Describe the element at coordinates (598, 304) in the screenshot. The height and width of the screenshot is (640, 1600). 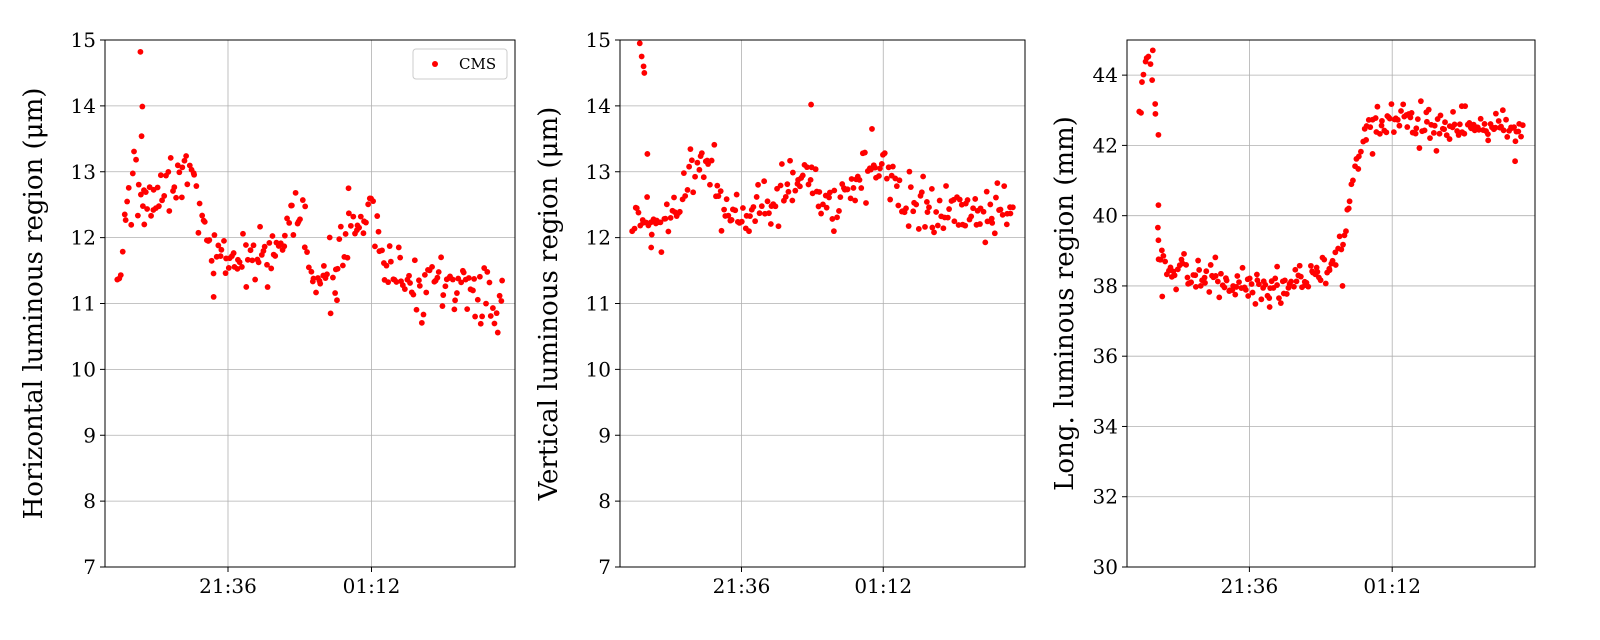
I see `y-tick-label: 11` at that location.